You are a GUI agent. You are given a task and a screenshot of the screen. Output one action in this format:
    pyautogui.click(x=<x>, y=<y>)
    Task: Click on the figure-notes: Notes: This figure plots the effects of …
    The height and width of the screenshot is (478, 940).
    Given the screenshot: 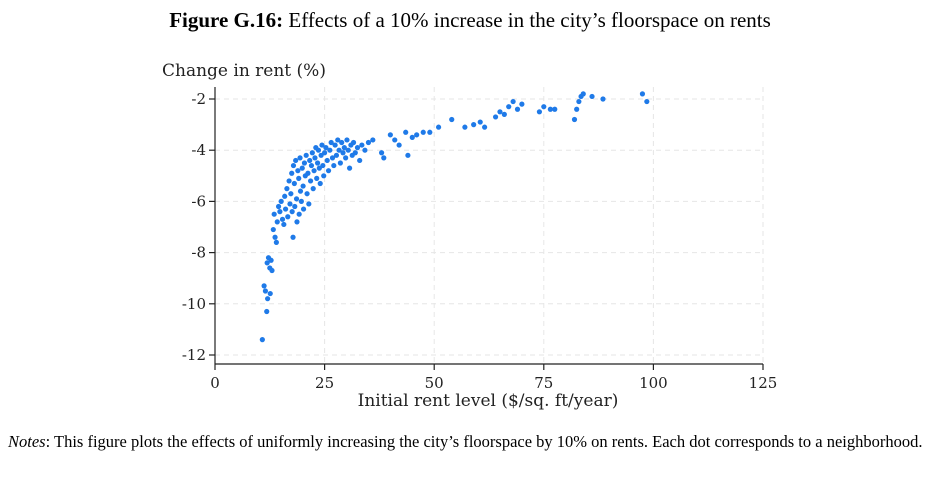 What is the action you would take?
    pyautogui.click(x=465, y=442)
    